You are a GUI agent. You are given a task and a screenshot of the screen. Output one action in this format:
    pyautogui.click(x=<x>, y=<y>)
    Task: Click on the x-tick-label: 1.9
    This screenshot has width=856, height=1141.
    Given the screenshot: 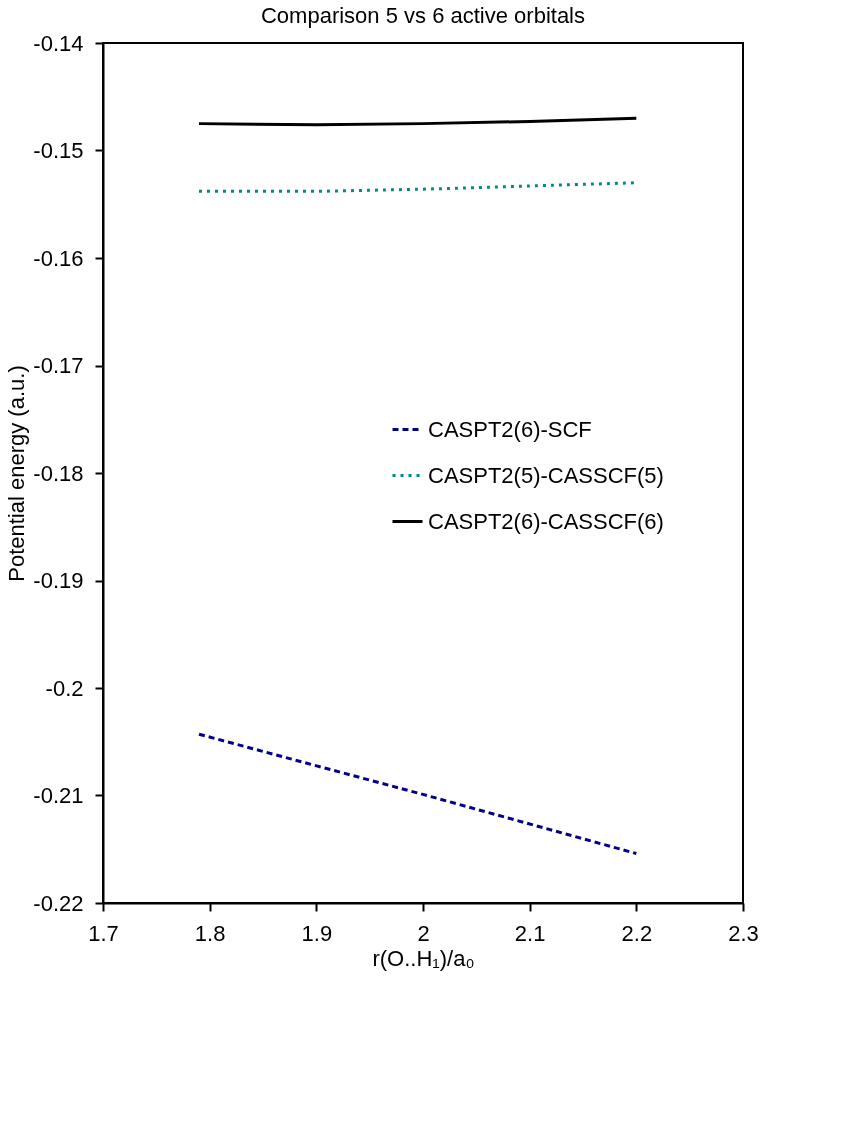 What is the action you would take?
    pyautogui.click(x=317, y=933)
    